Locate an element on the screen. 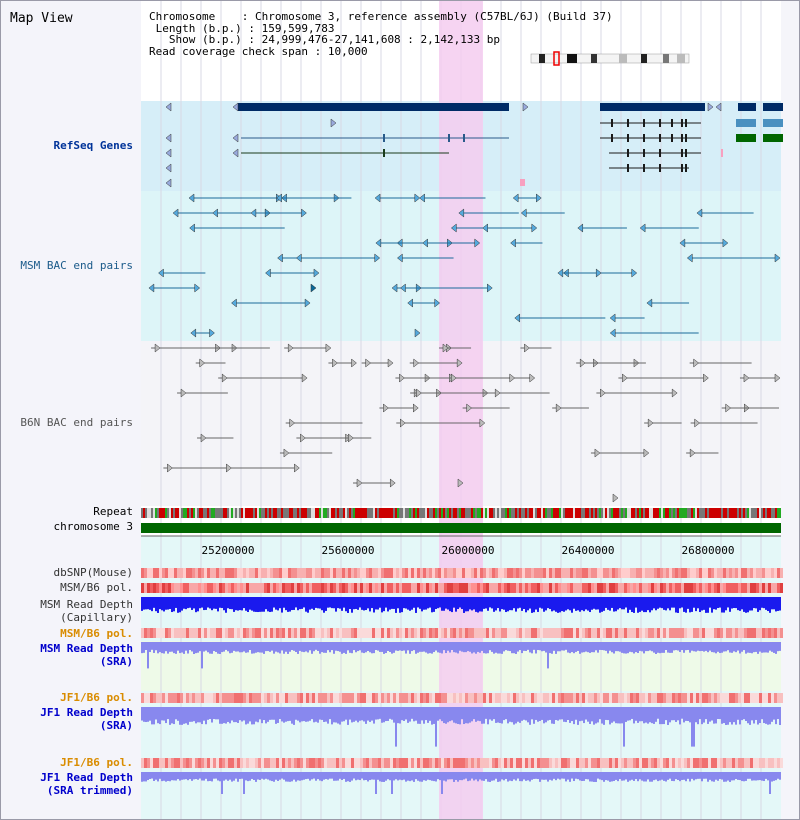 The image size is (800, 820). span-value: 10,000 is located at coordinates (347, 51).